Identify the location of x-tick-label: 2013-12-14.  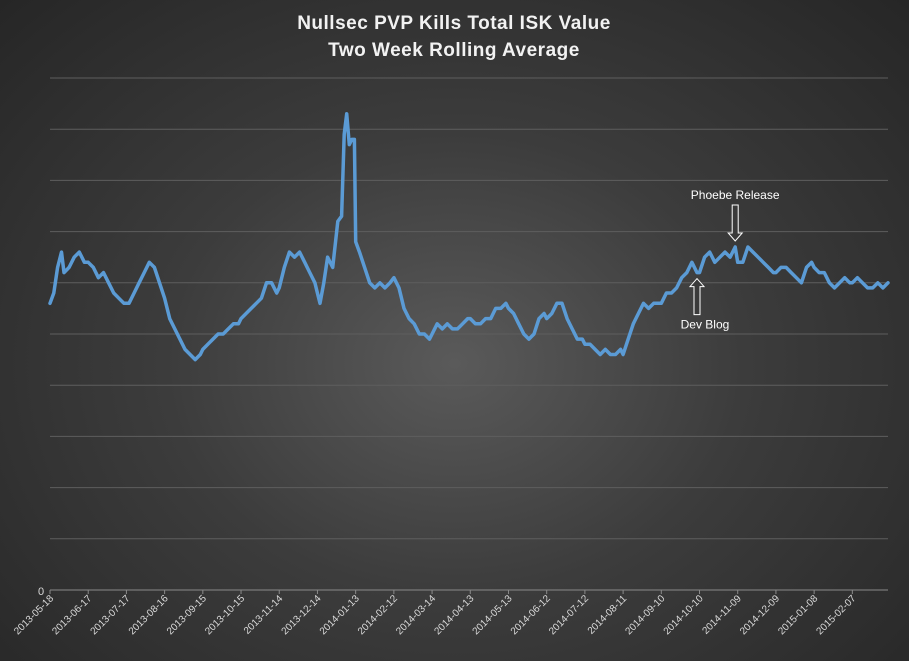
(302, 615).